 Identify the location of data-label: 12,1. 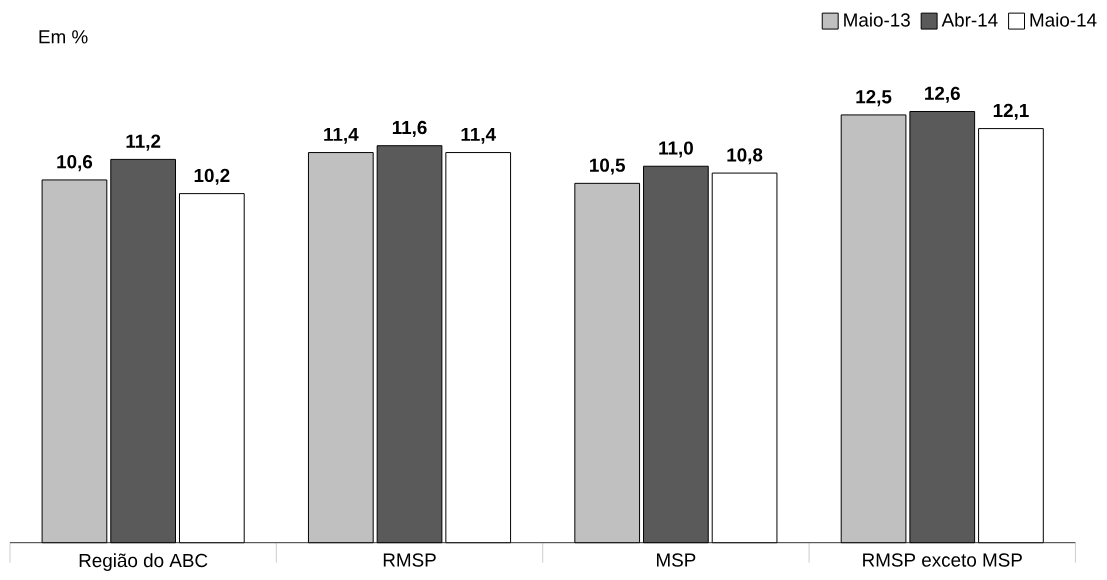
(1011, 112).